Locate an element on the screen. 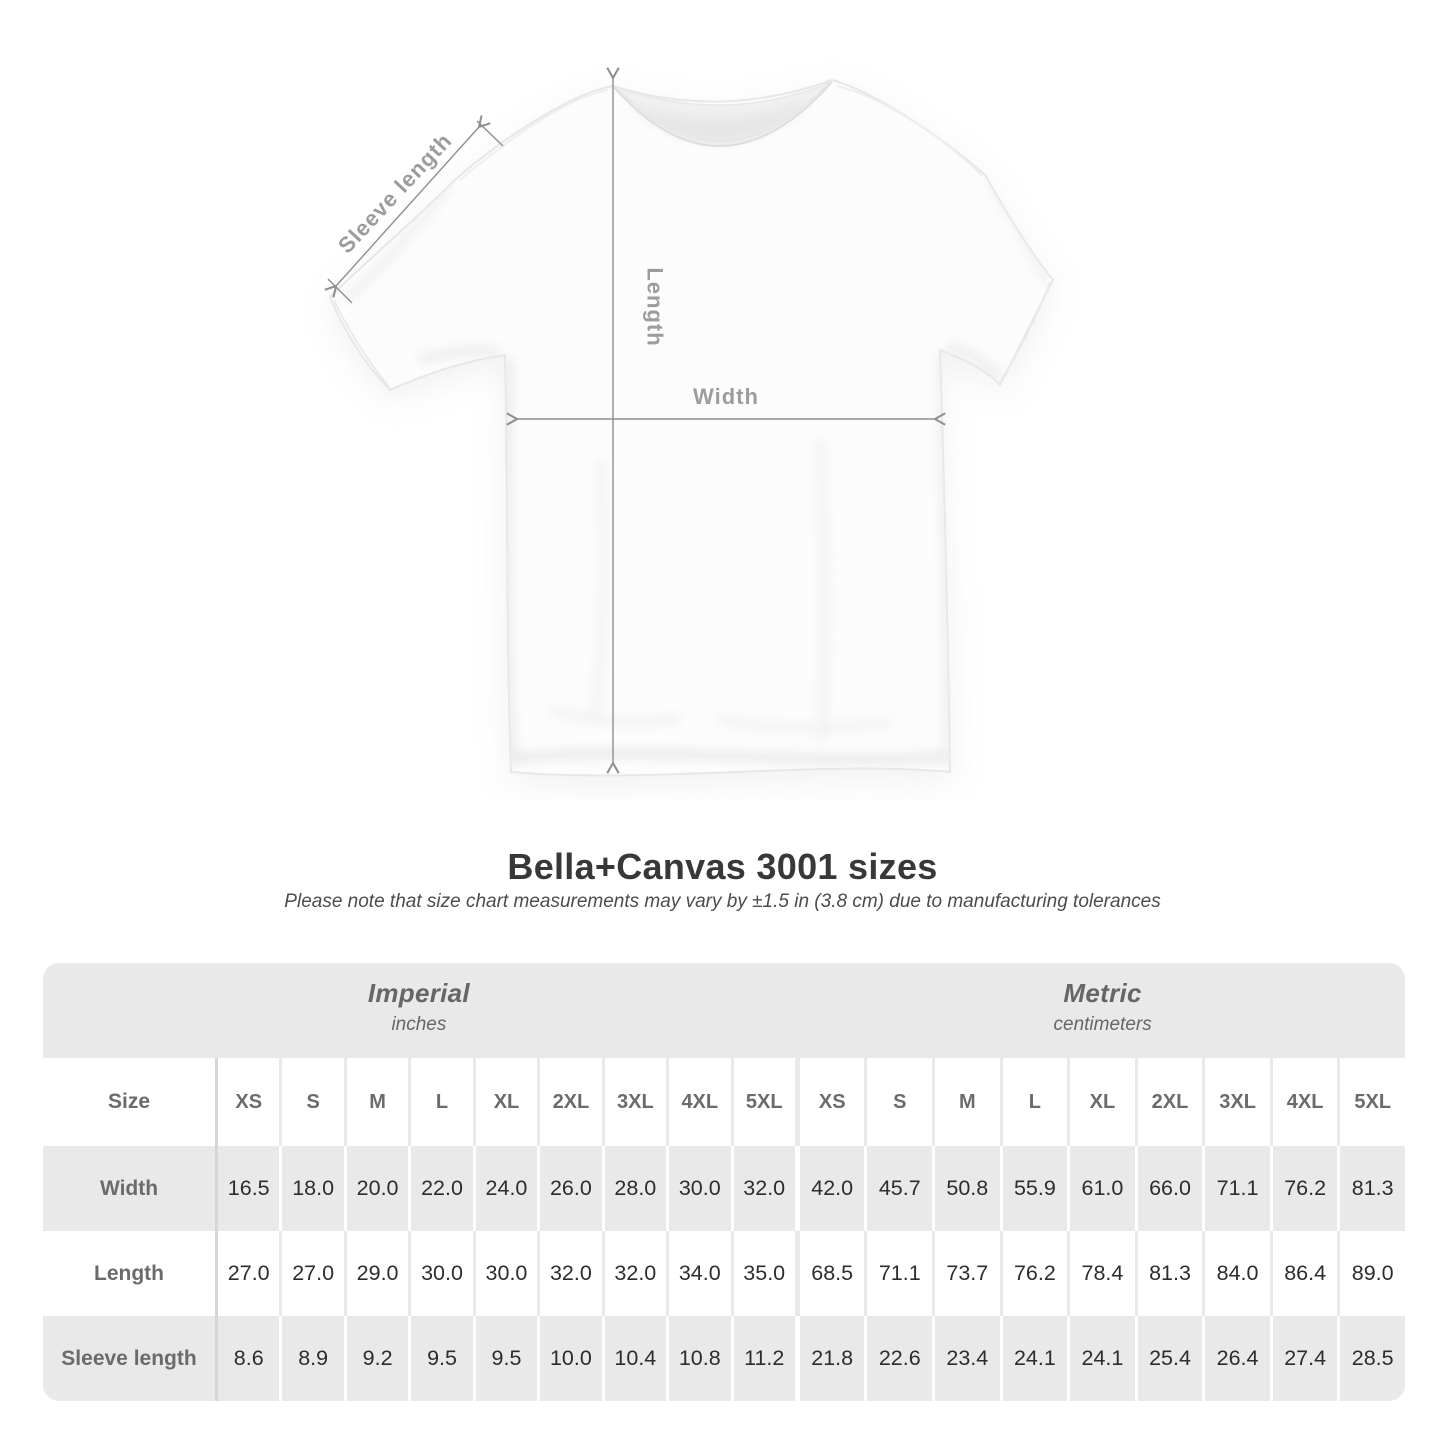  sleeve-metric-cell: 27.4 is located at coordinates (1305, 1358).